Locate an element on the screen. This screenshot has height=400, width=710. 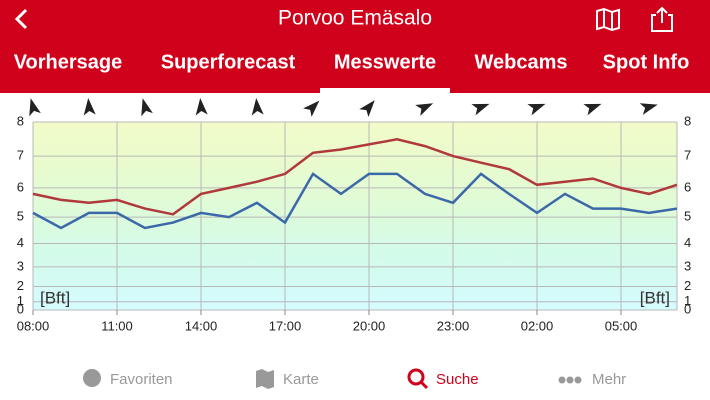
tab: Spot Info is located at coordinates (646, 62).